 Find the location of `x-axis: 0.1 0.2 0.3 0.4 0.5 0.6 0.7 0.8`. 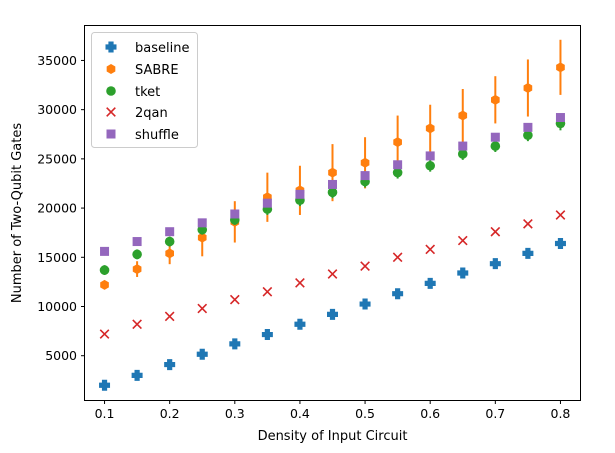

x-axis: 0.1 0.2 0.3 0.4 0.5 0.6 0.7 0.8 is located at coordinates (333, 410).